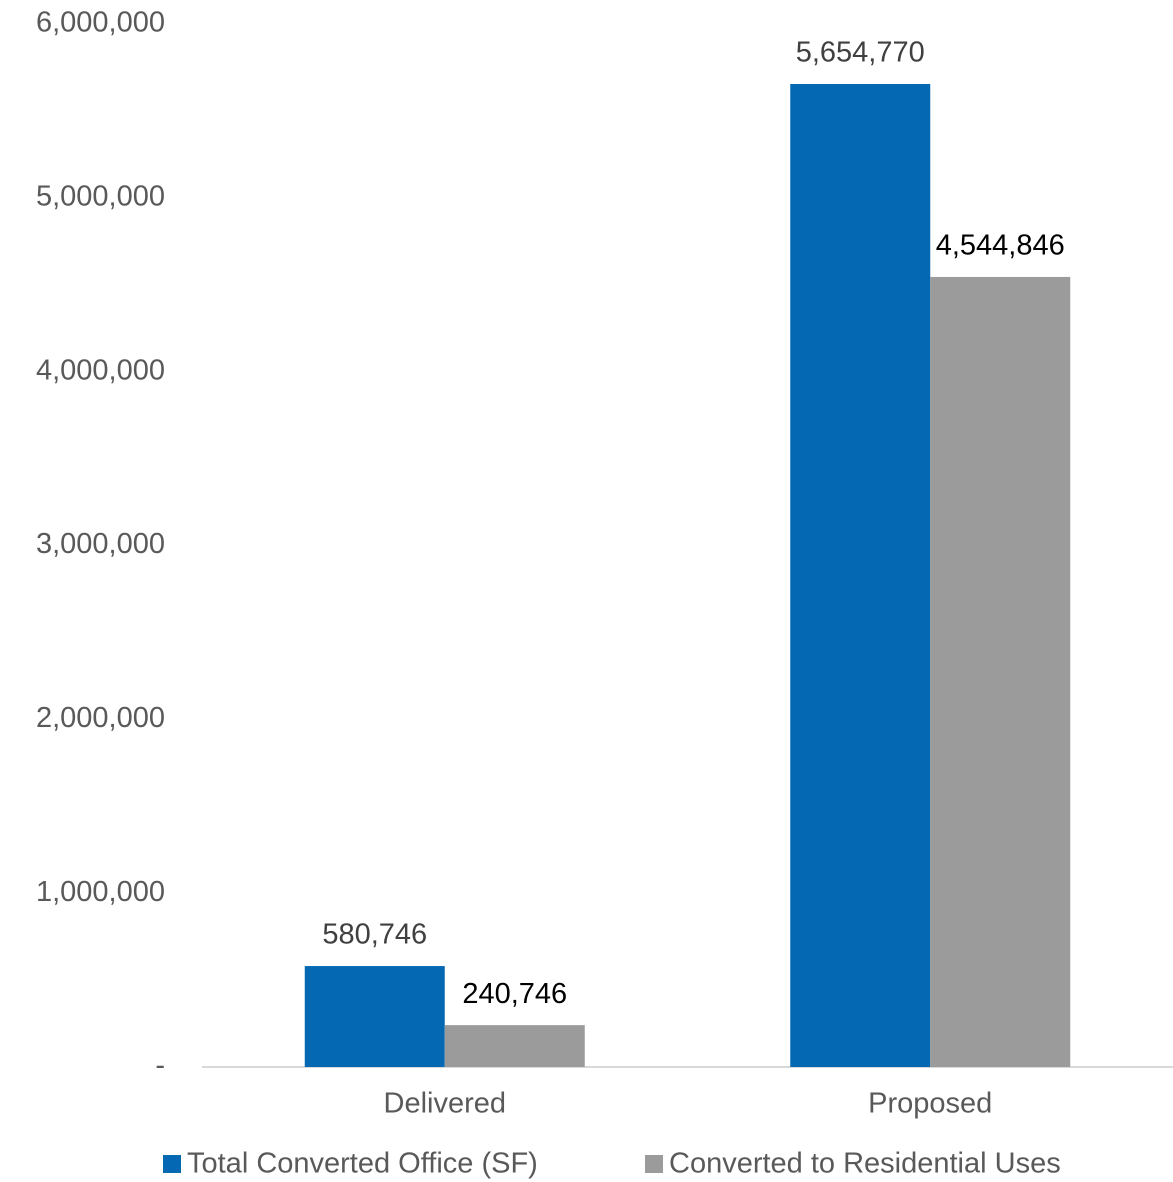 The width and height of the screenshot is (1173, 1182). Describe the element at coordinates (1000, 246) in the screenshot. I see `value-label: 4,544,846` at that location.